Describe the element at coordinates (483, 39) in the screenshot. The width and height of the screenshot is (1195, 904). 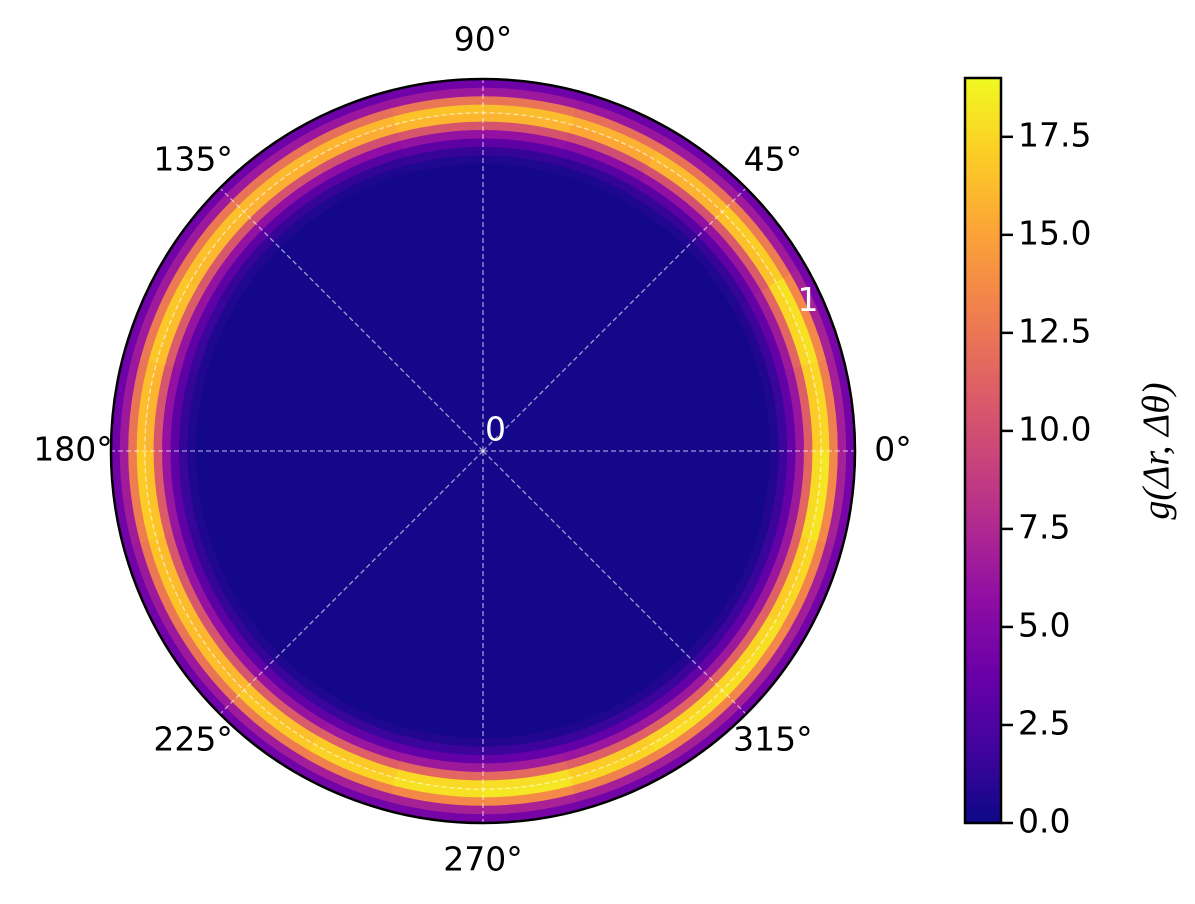
I see `theta-tick-label: 90°` at that location.